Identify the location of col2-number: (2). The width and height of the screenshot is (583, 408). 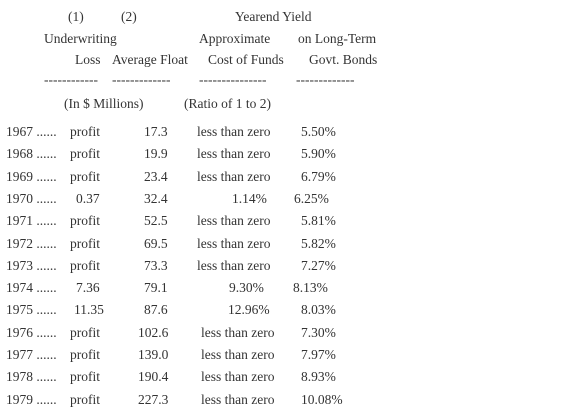
(129, 16).